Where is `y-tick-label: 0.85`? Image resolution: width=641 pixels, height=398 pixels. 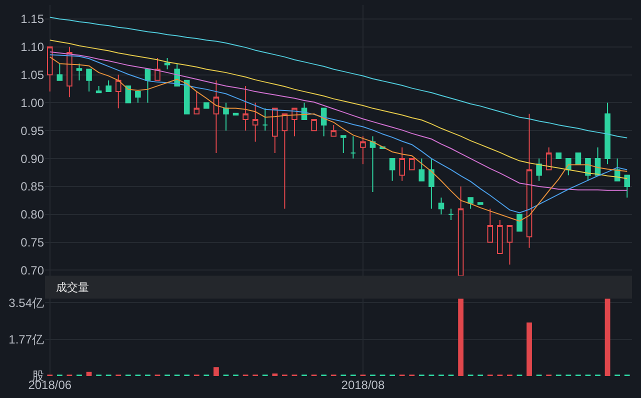 y-tick-label: 0.85 is located at coordinates (32, 187).